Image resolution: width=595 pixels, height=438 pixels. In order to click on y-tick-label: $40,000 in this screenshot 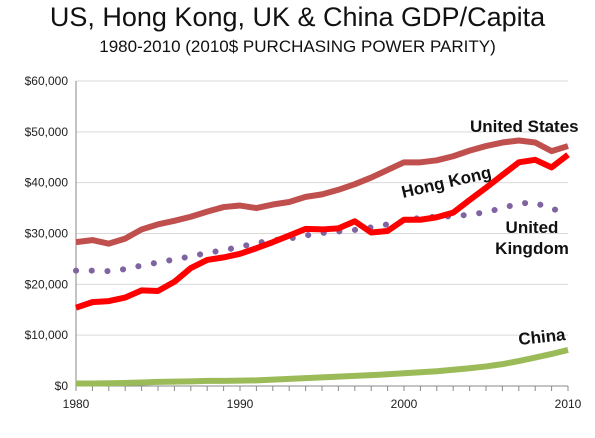, I will do `click(47, 183)`.